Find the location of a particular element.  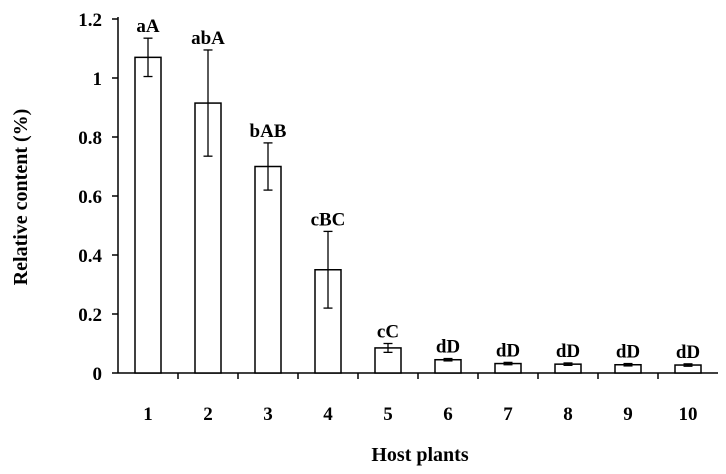

y-tick-label: 0.2 is located at coordinates (90, 315).